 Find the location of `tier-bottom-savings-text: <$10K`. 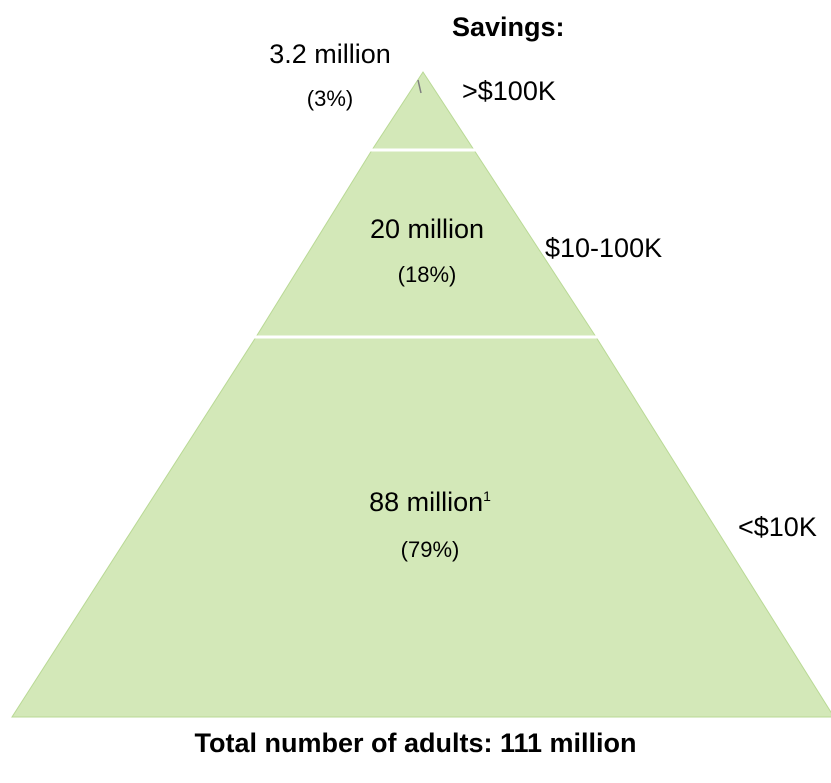

tier-bottom-savings-text: <$10K is located at coordinates (777, 527).